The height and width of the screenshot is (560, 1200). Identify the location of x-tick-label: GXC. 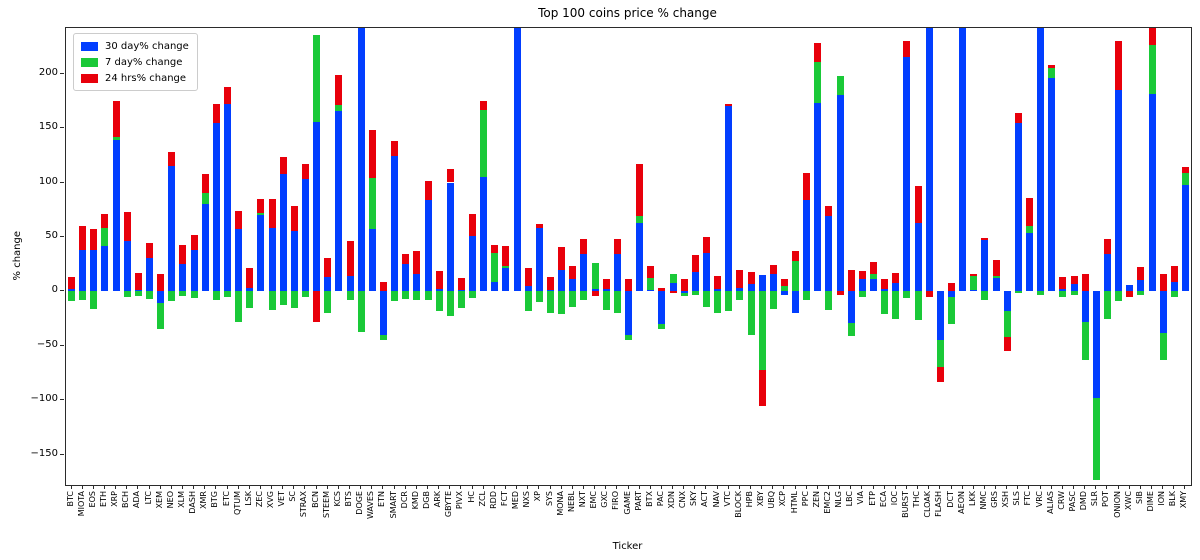
(605, 499).